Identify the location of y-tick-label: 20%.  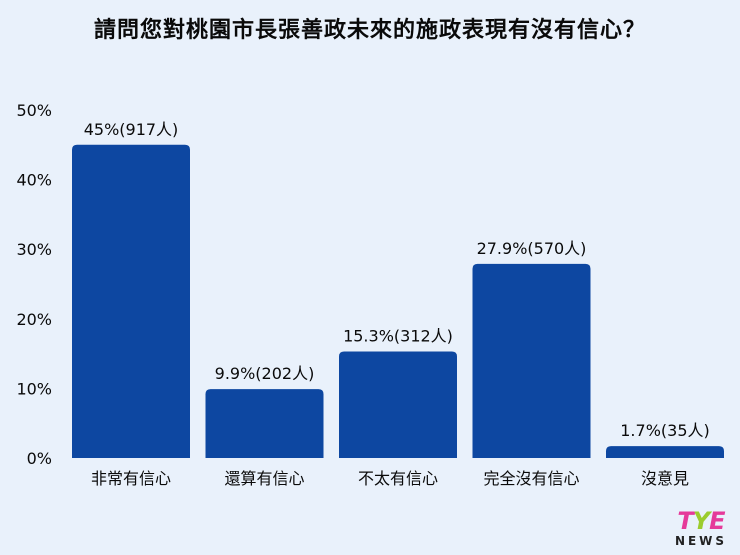
(34, 319).